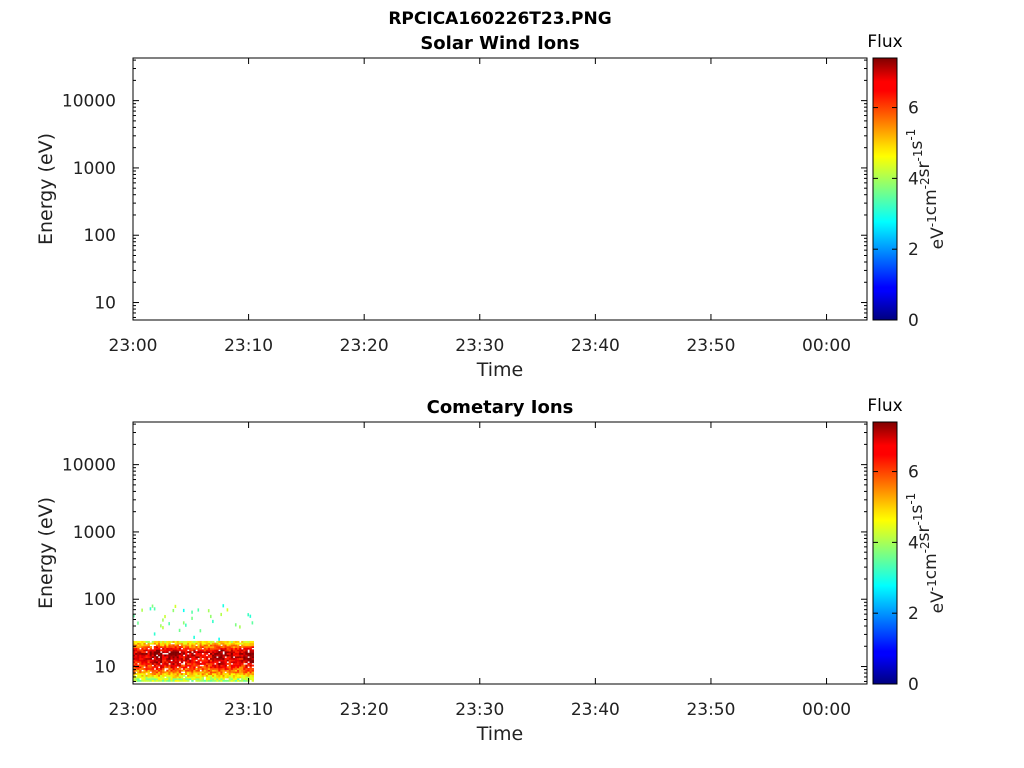  What do you see at coordinates (105, 668) in the screenshot?
I see `y-tick-label: 10` at bounding box center [105, 668].